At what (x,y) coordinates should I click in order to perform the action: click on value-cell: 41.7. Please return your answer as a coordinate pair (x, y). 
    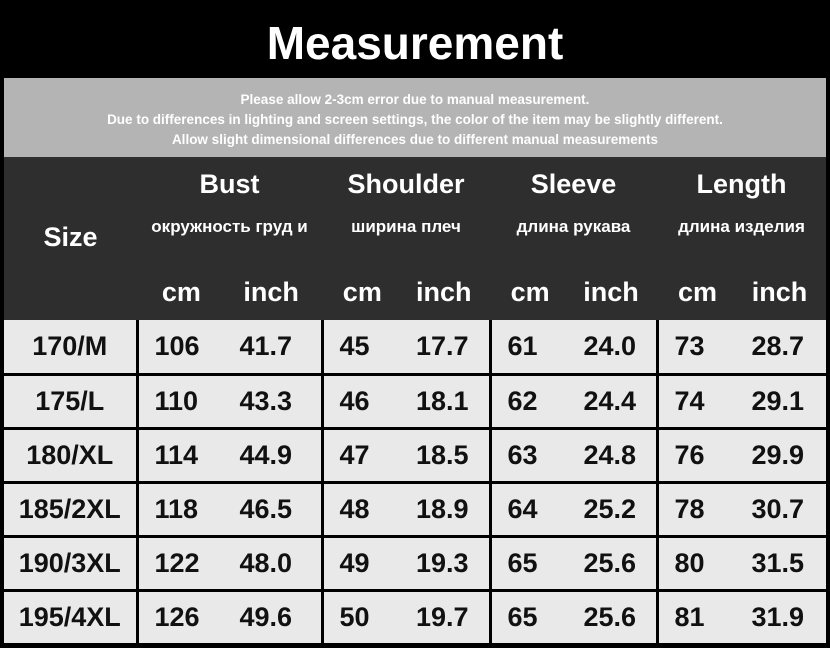
    Looking at the image, I should click on (276, 348).